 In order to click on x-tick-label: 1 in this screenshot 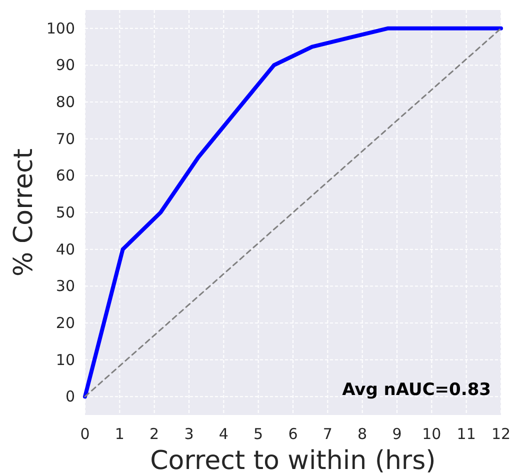, I will do `click(119, 434)`.